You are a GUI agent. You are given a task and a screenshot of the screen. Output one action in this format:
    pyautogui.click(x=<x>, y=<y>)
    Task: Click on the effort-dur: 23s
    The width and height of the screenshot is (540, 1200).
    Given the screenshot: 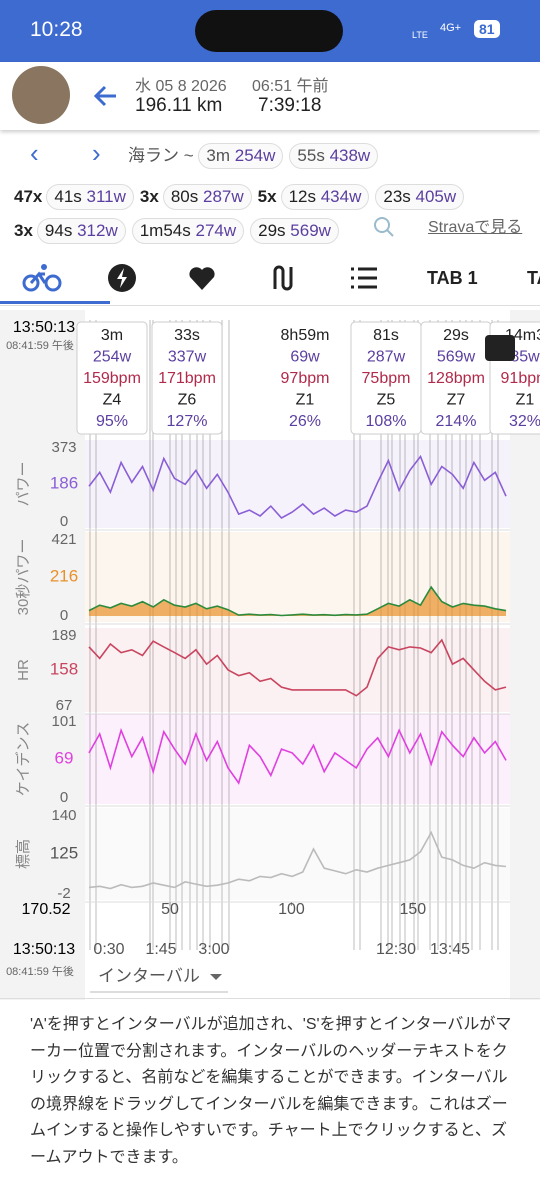 What is the action you would take?
    pyautogui.click(x=397, y=196)
    